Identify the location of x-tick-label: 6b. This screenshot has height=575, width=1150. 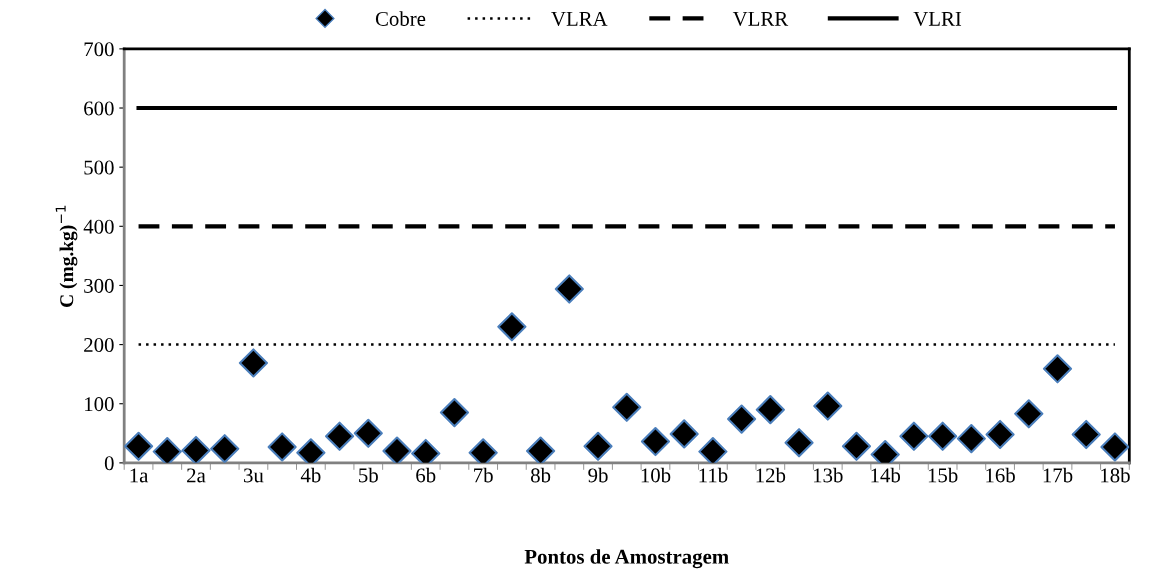
(426, 475).